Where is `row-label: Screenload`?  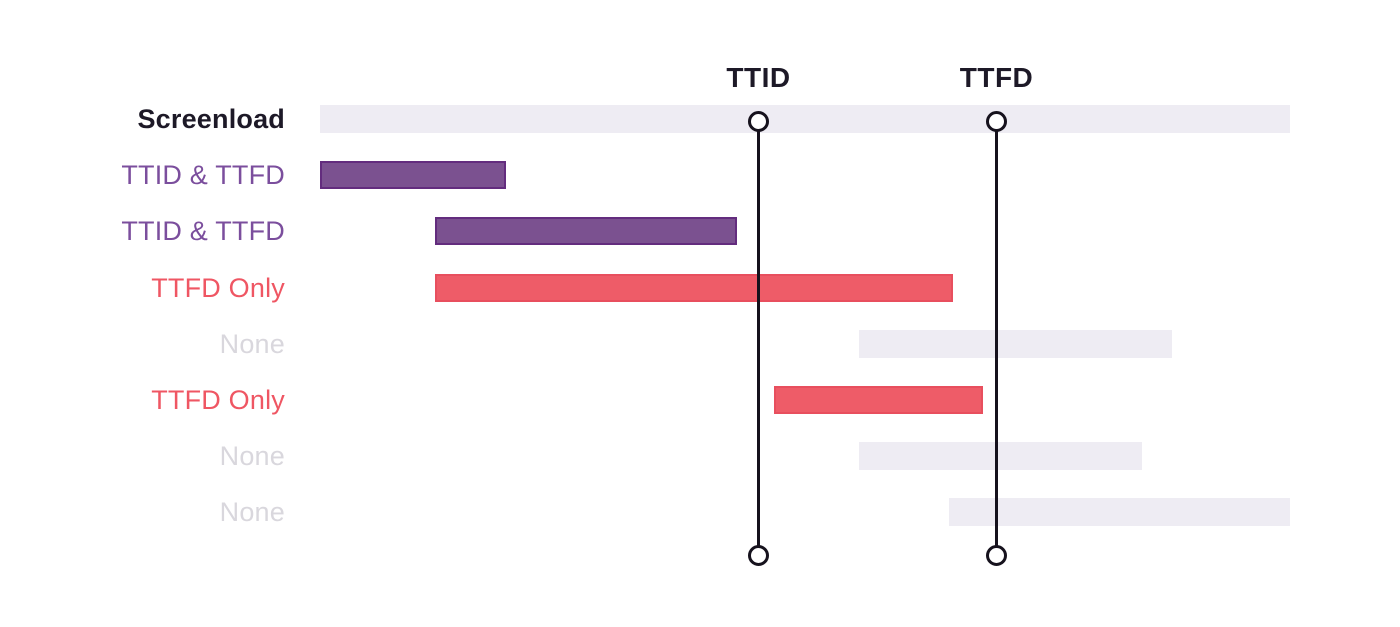
row-label: Screenload is located at coordinates (211, 119).